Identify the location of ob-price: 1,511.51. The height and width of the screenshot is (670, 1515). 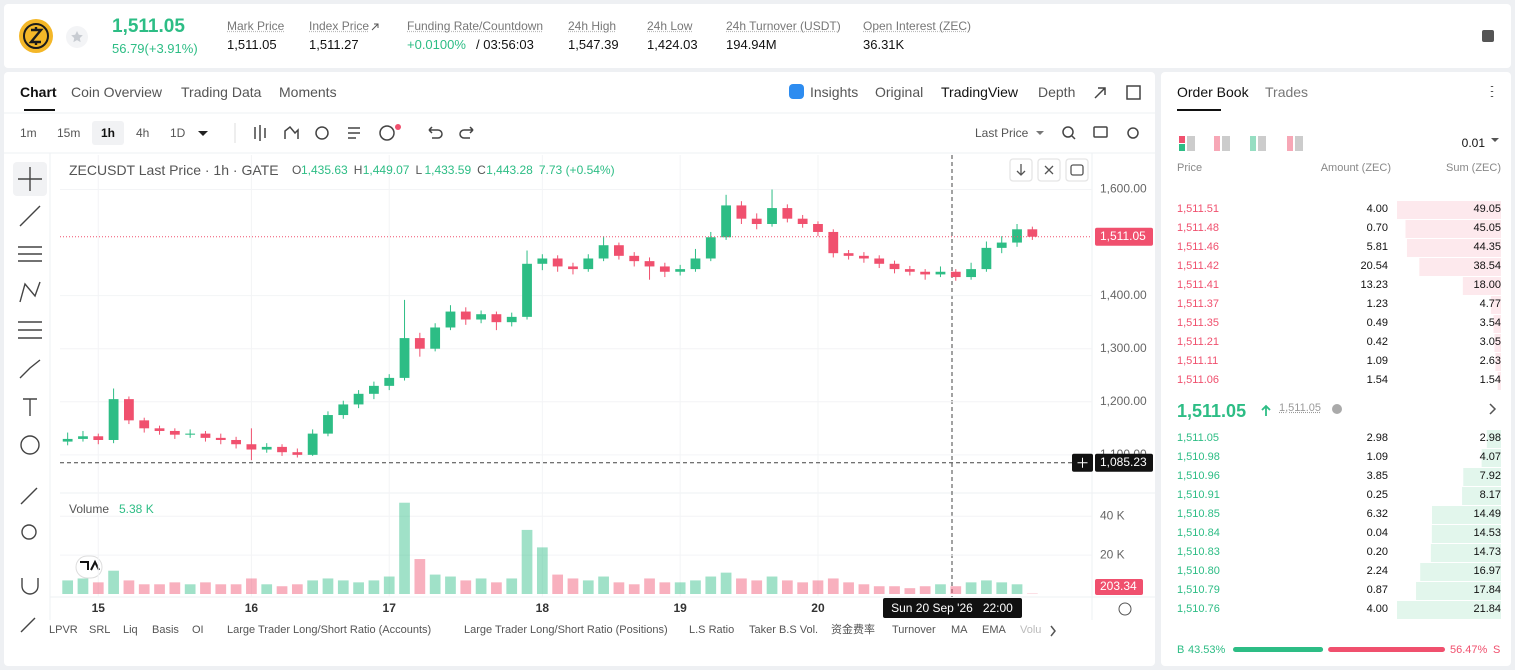
(1198, 209).